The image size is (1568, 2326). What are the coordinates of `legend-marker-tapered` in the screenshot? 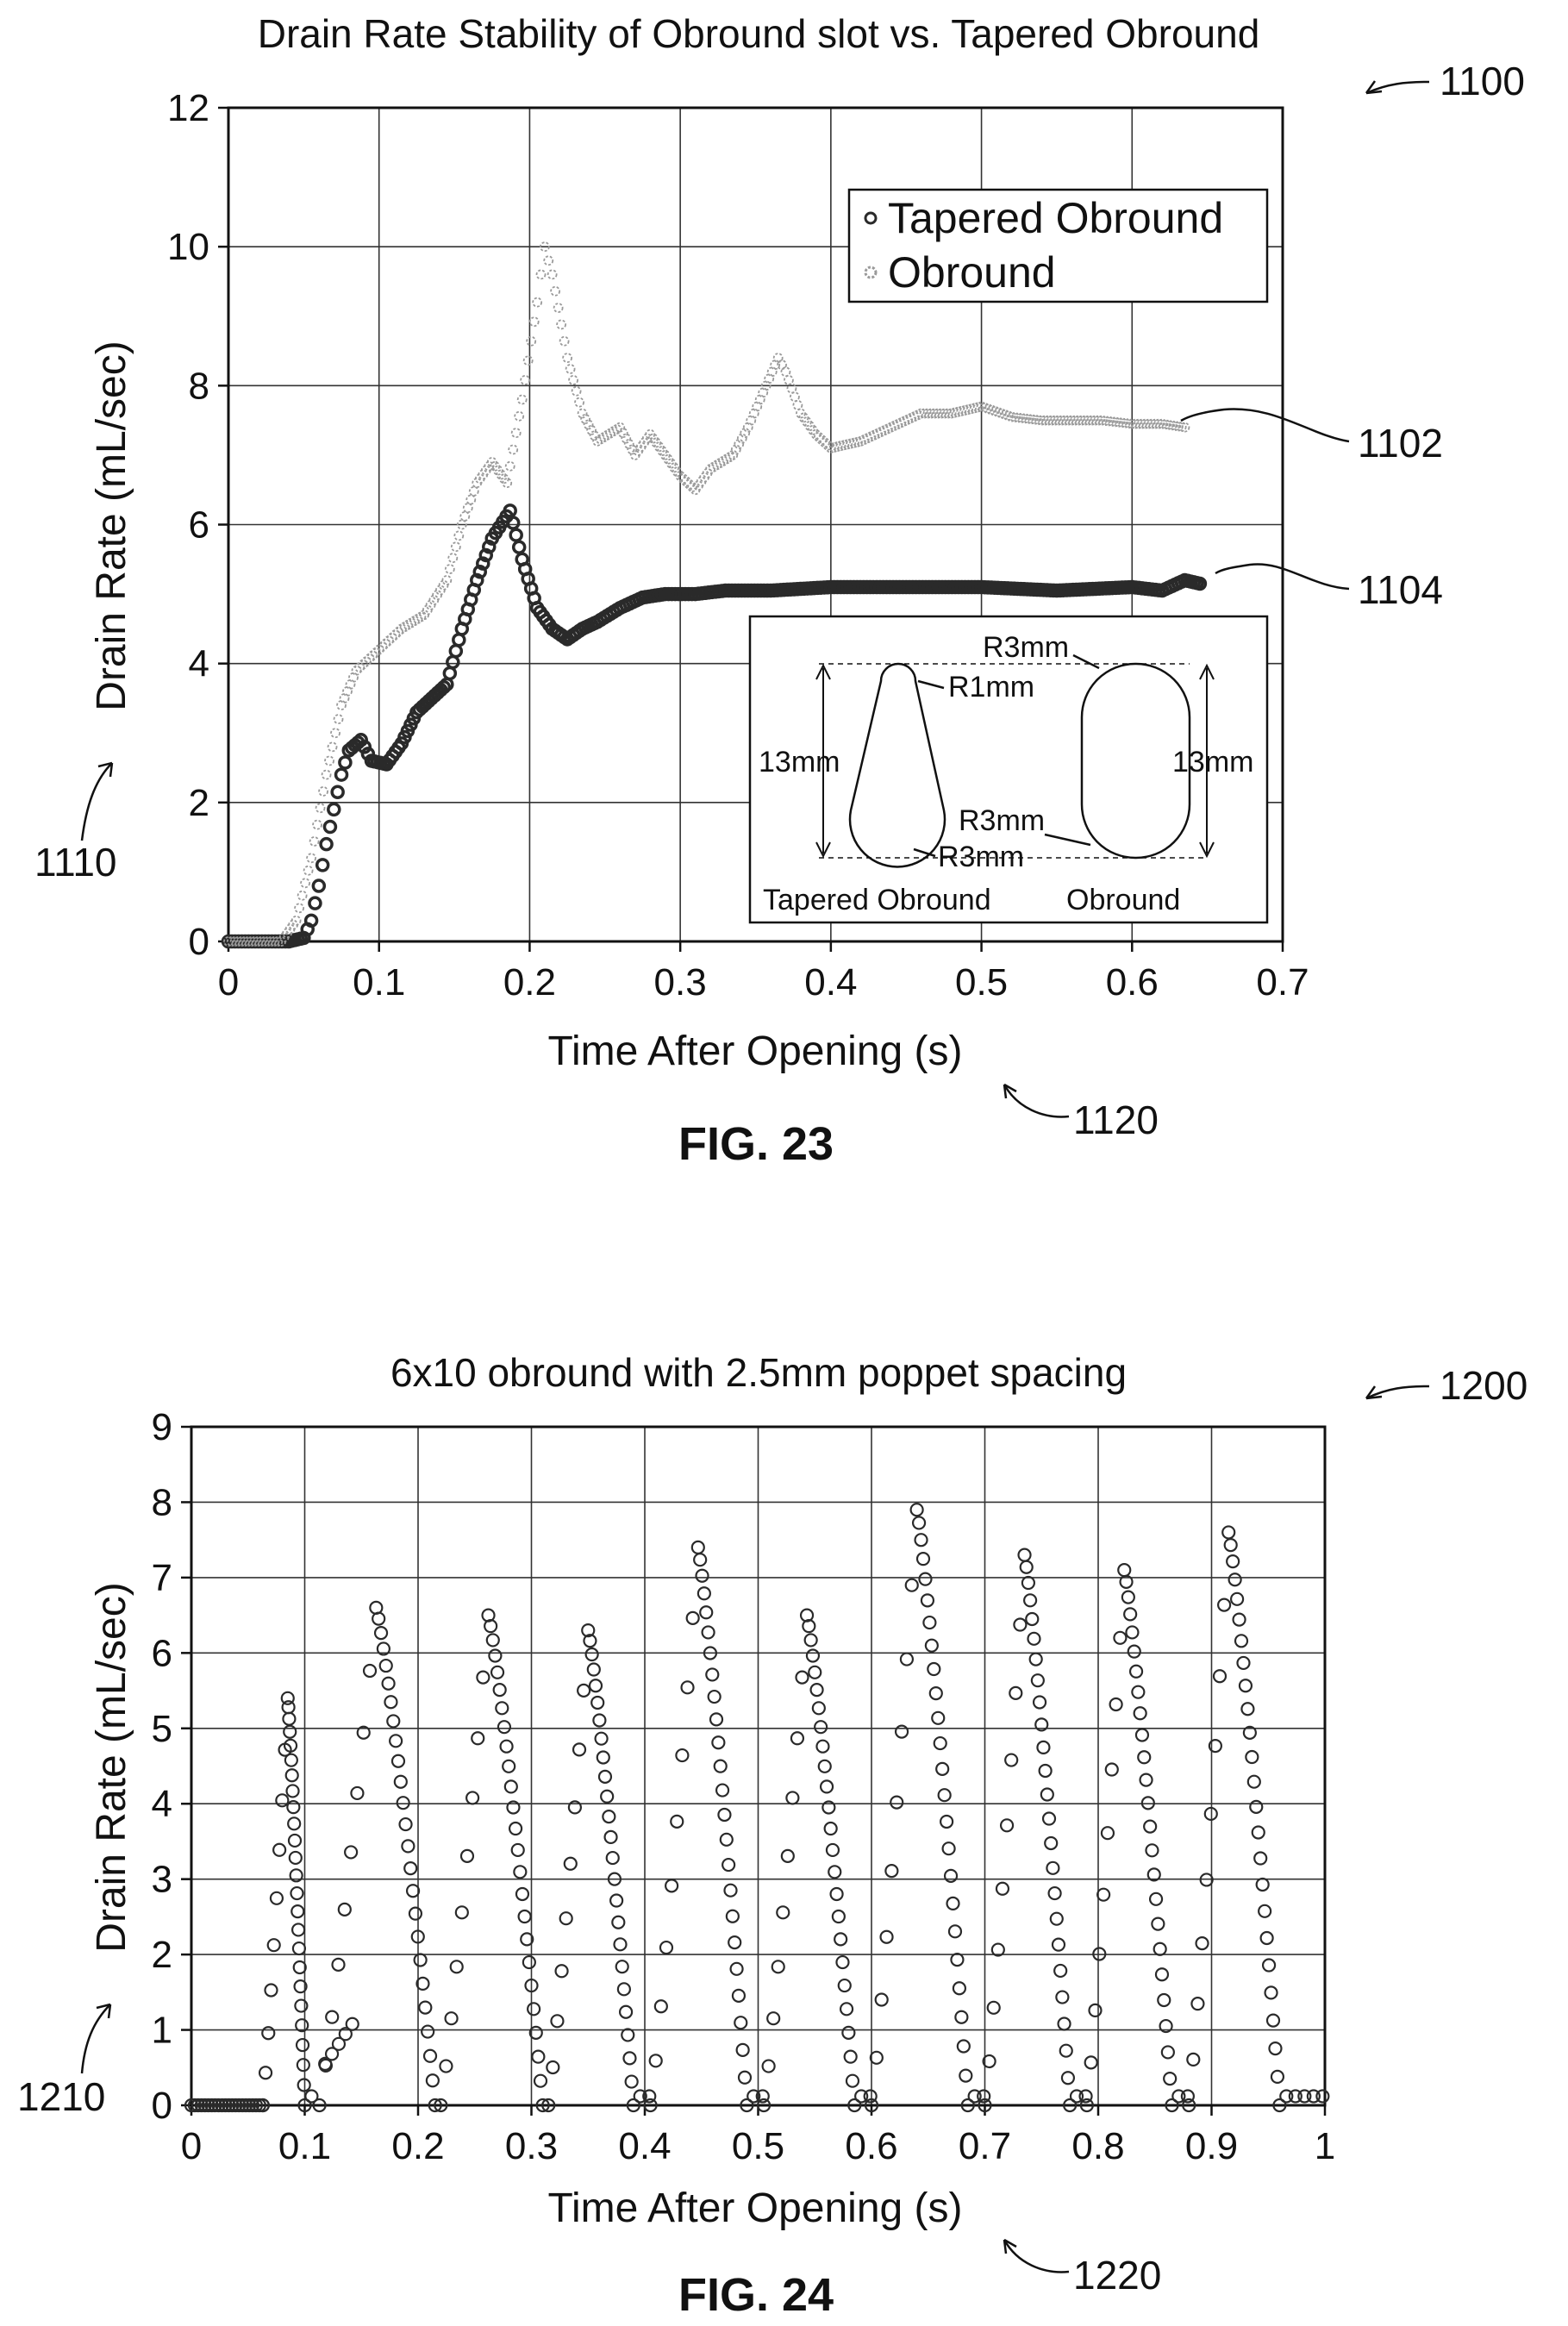 It's located at (871, 218).